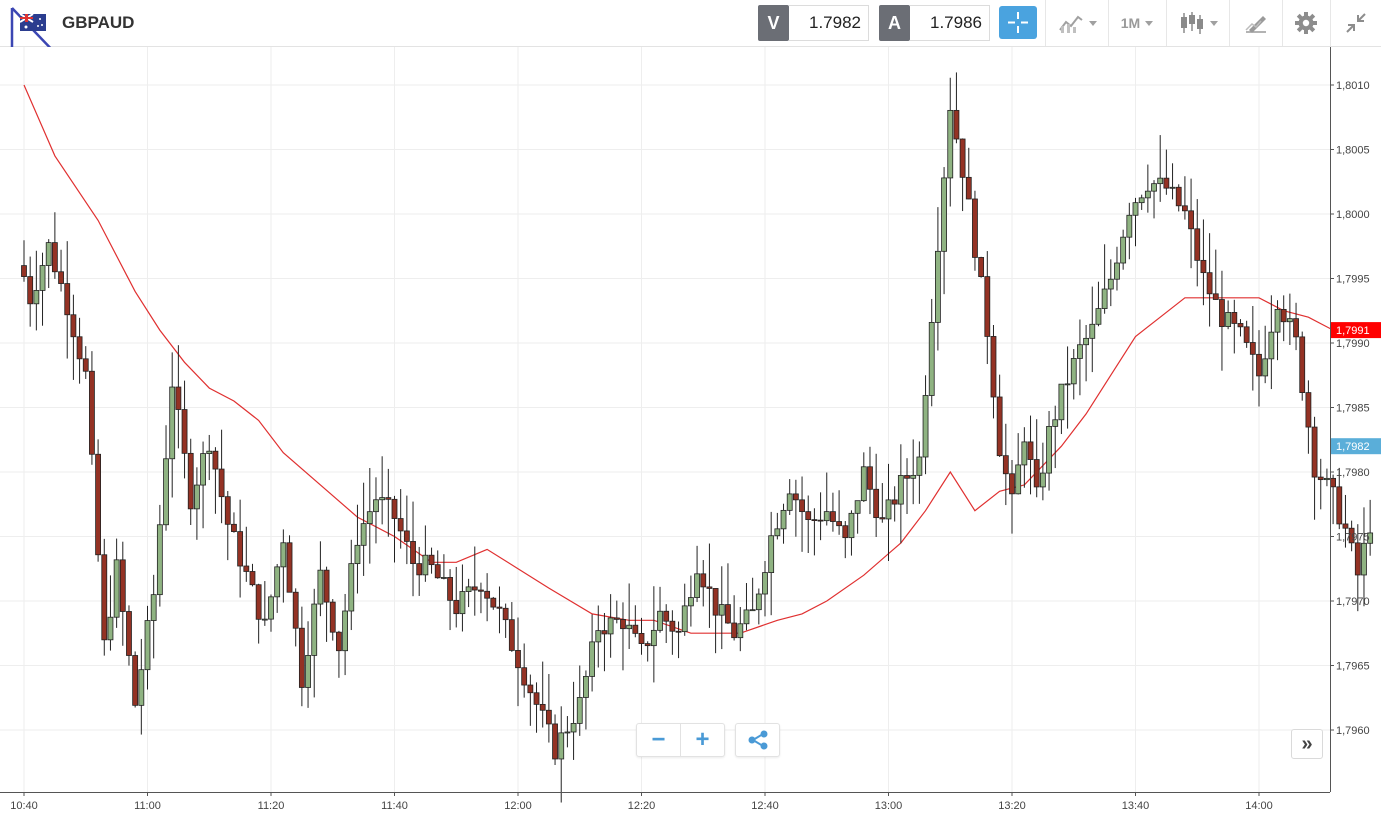 The width and height of the screenshot is (1381, 823). What do you see at coordinates (1077, 23) in the screenshot?
I see `indicators-button` at bounding box center [1077, 23].